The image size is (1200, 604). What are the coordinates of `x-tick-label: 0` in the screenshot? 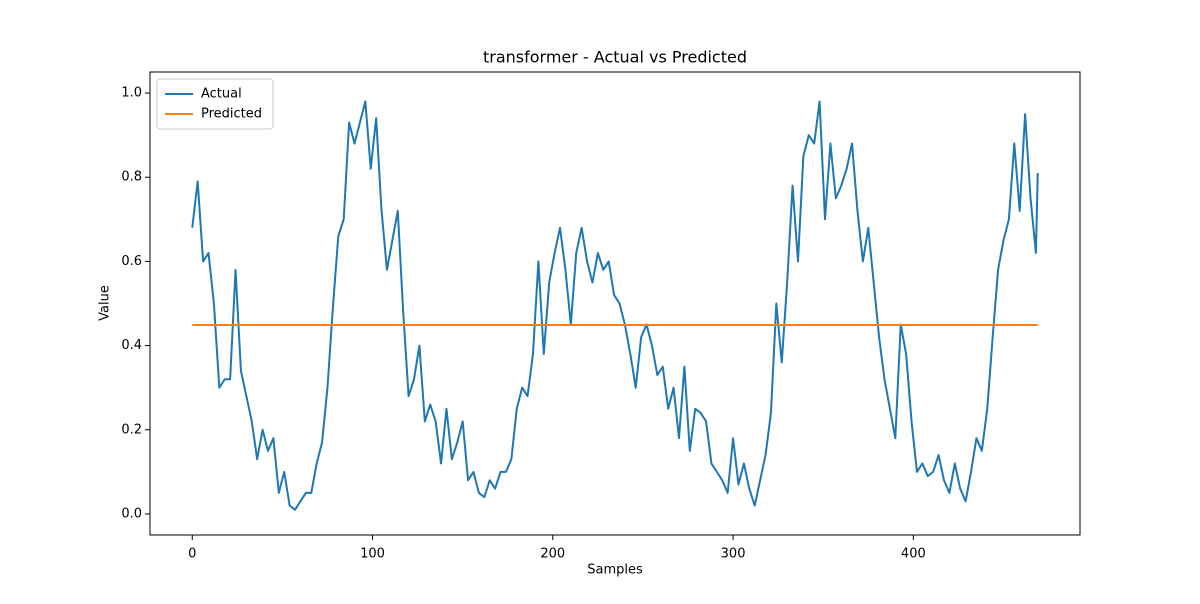 It's located at (192, 554).